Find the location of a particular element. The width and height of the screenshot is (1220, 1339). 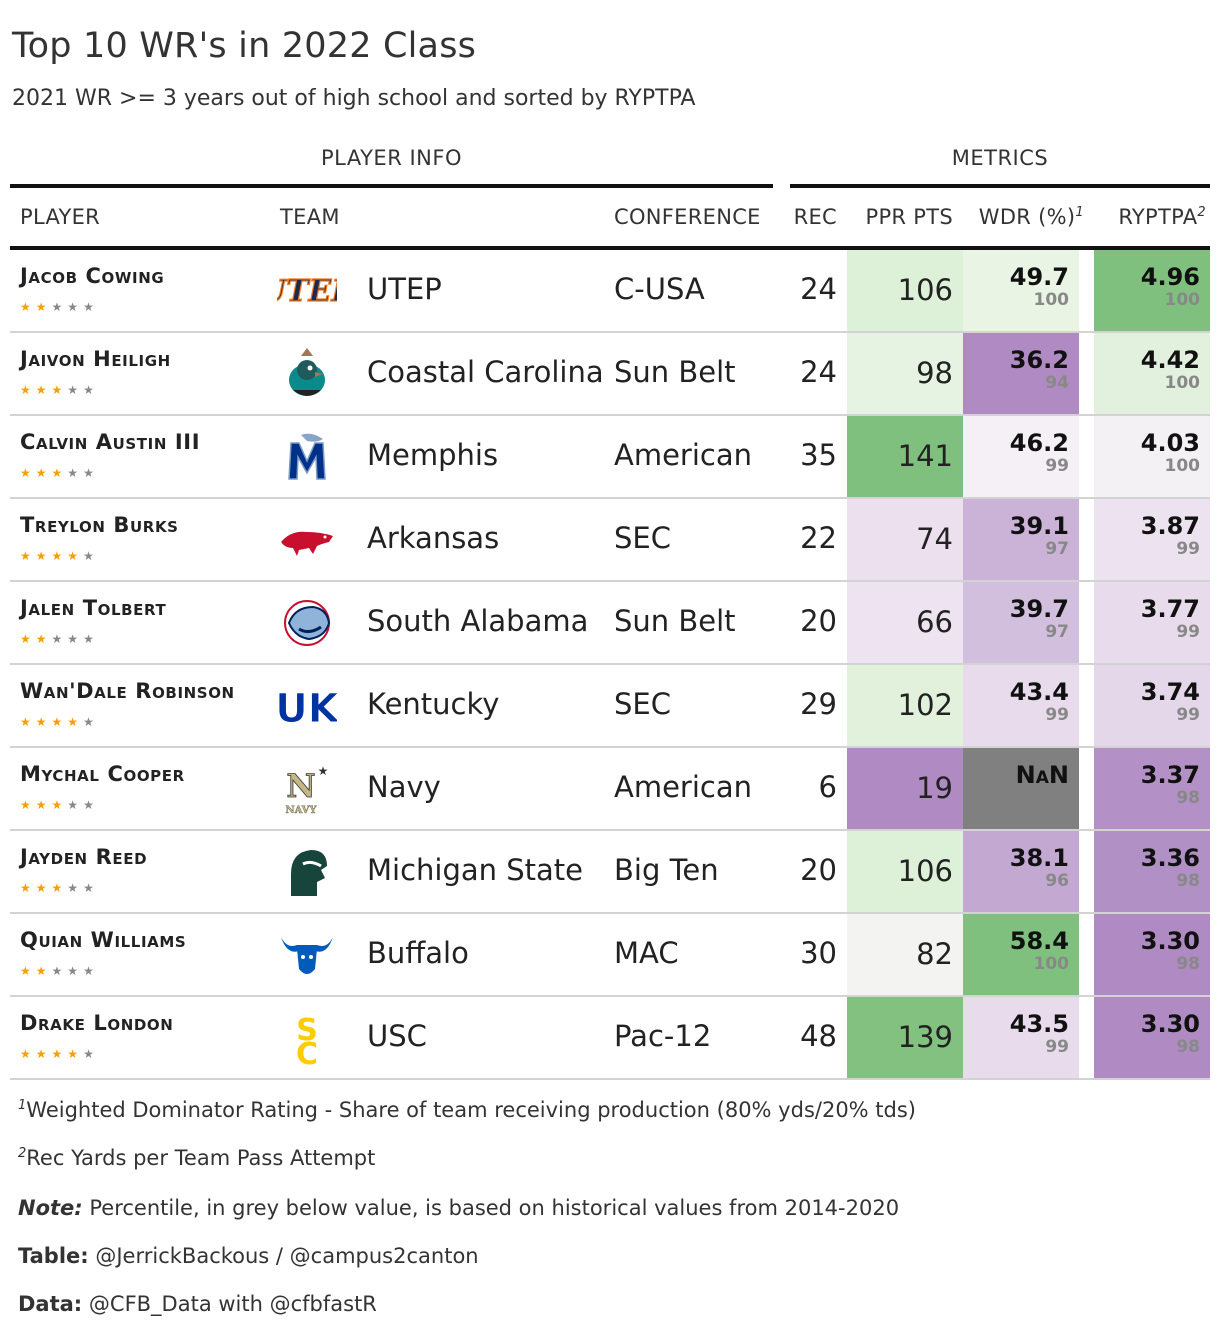

team-name: Kentucky is located at coordinates (433, 704).